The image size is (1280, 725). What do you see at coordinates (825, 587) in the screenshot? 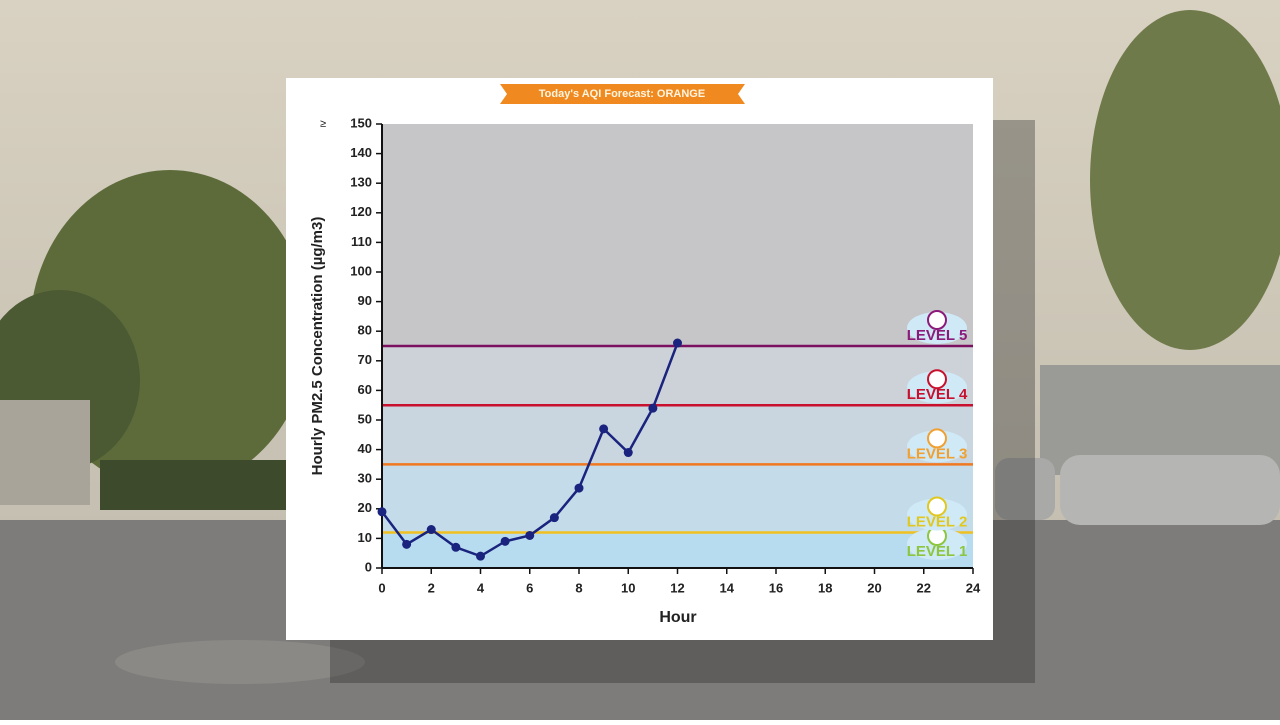
I see `x-tick-label: 18` at bounding box center [825, 587].